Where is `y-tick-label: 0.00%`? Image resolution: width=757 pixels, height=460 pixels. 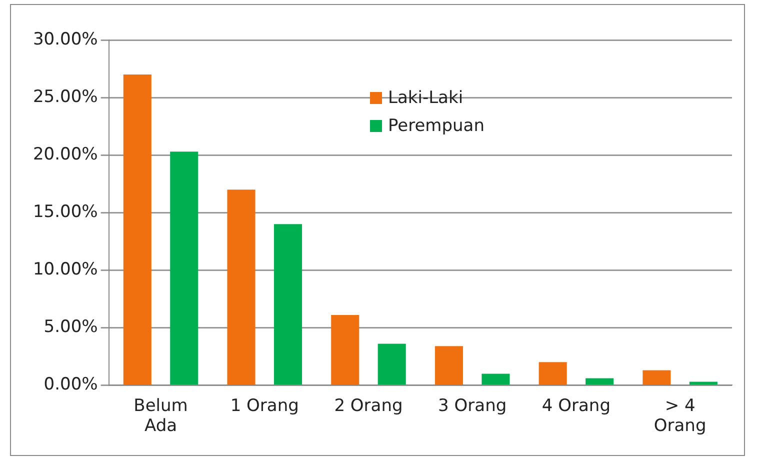 y-tick-label: 0.00% is located at coordinates (71, 384).